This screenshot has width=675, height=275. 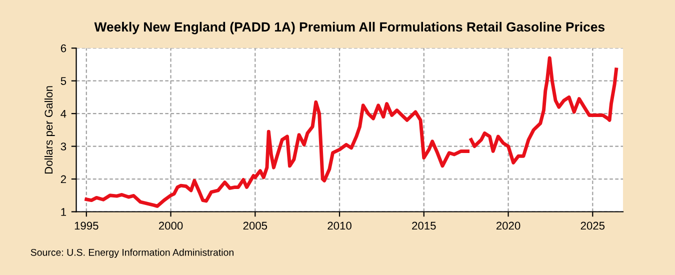 I want to click on y-tick-label: 5, so click(x=63, y=81).